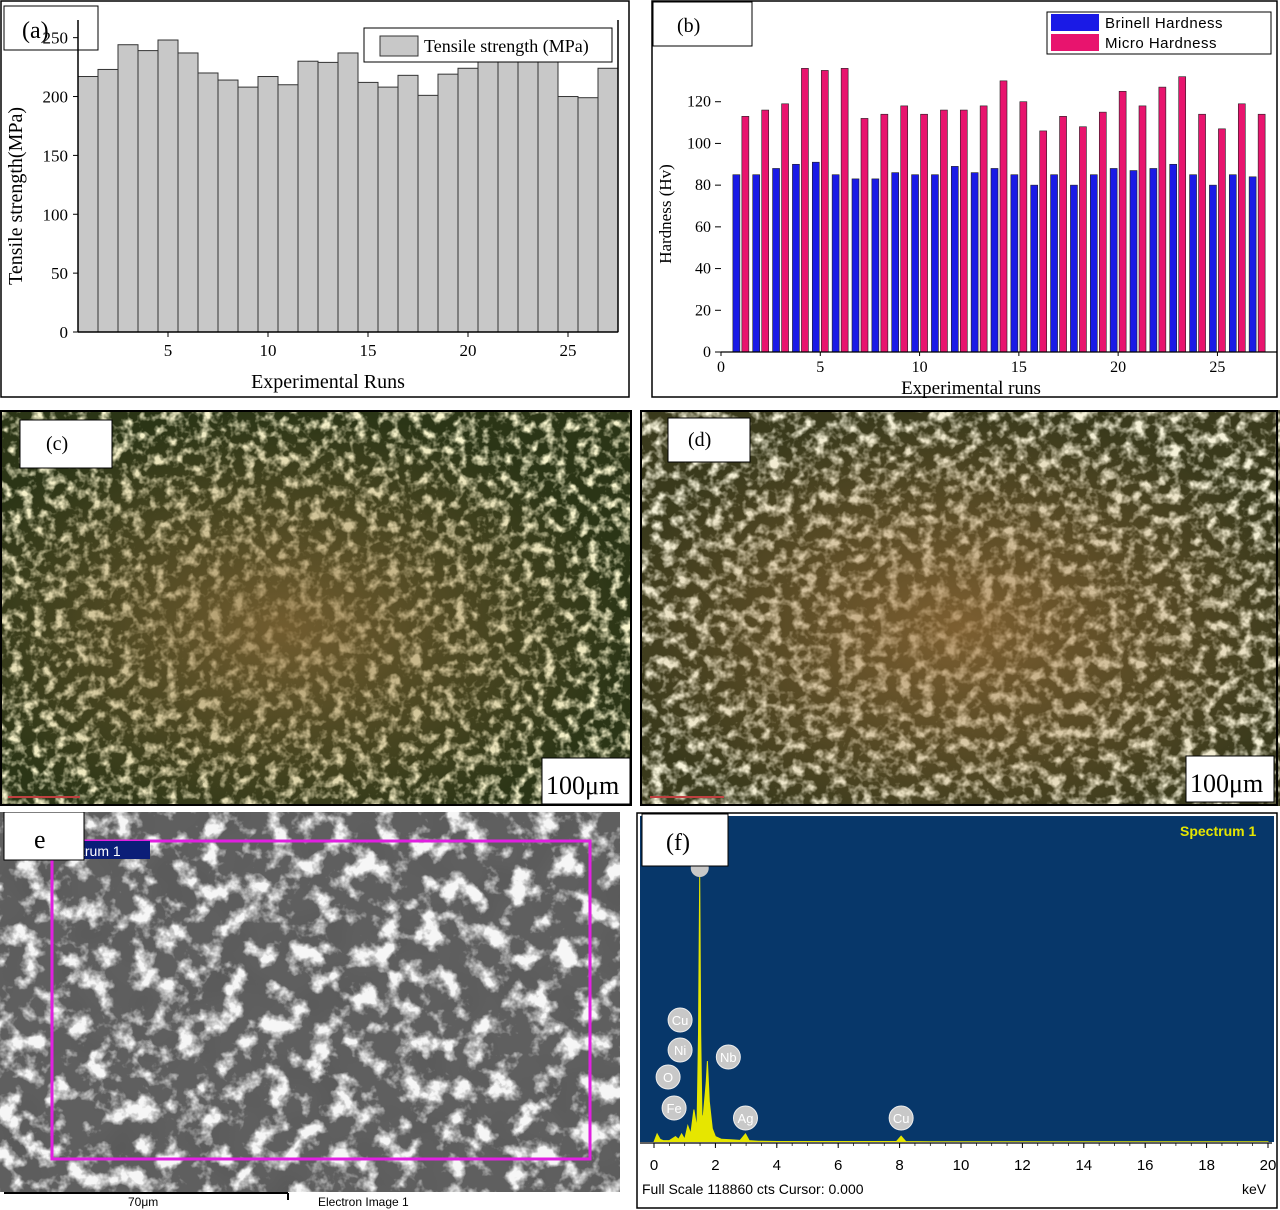 The height and width of the screenshot is (1210, 1280). Describe the element at coordinates (654, 1165) in the screenshot. I see `f-xtick-label: 0` at that location.